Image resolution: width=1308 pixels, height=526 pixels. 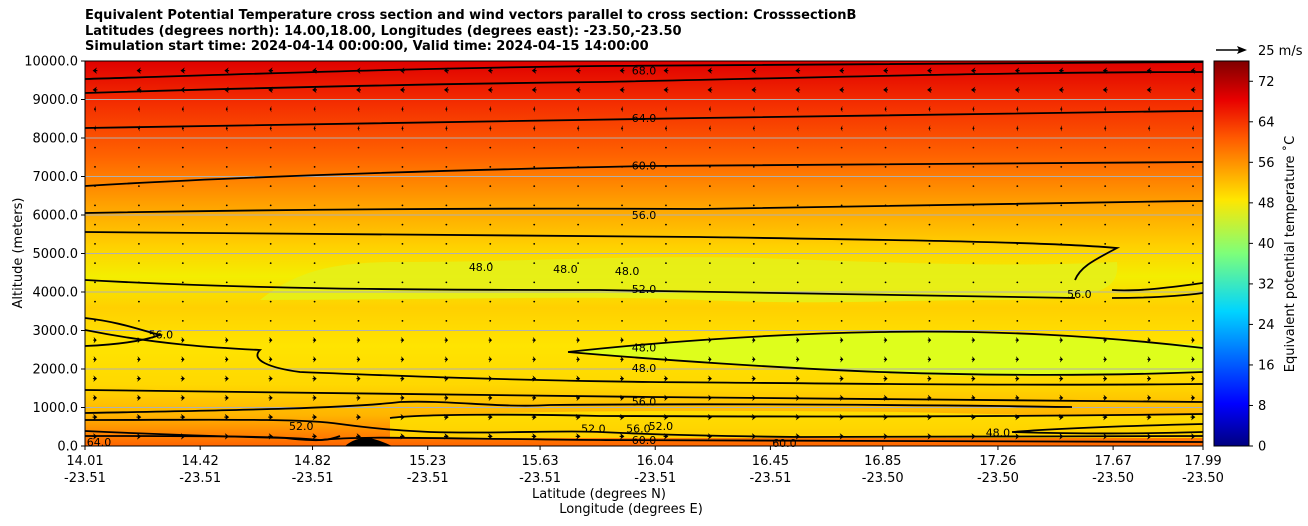 I want to click on terrain-bump, so click(x=368, y=441).